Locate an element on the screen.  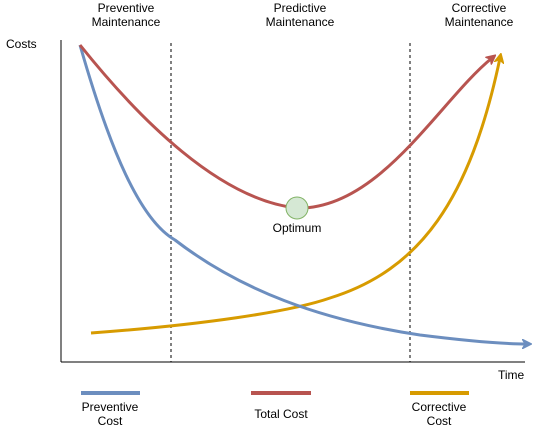
legend-corrective-label-line1: Corrective is located at coordinates (439, 407).